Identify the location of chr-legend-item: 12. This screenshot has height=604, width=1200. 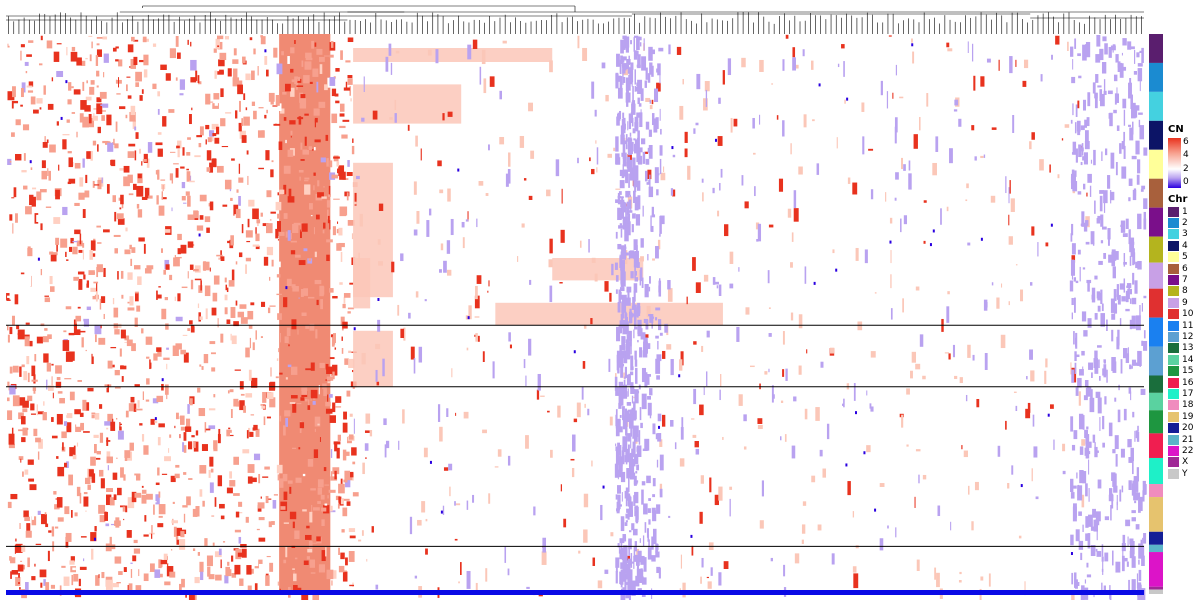
(1184, 336).